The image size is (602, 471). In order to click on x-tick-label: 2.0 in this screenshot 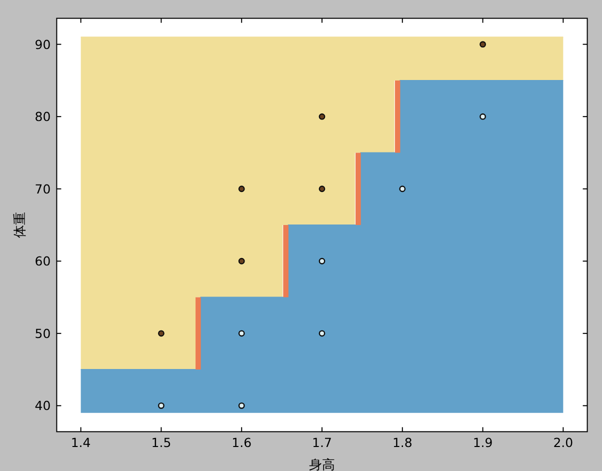, I will do `click(563, 442)`.